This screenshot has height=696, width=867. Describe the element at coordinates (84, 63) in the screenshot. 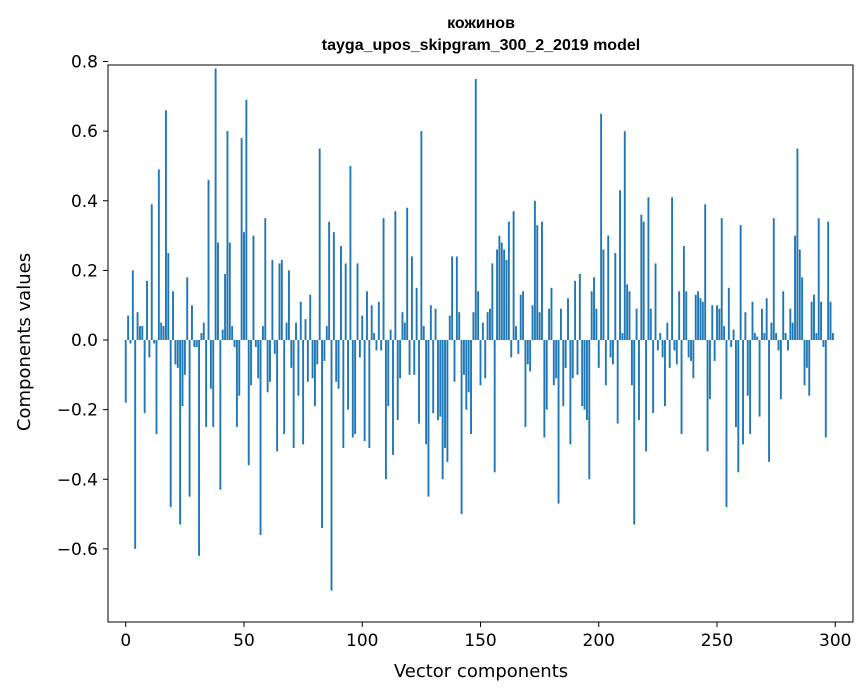

I see `y-tick-label: 0.8` at that location.